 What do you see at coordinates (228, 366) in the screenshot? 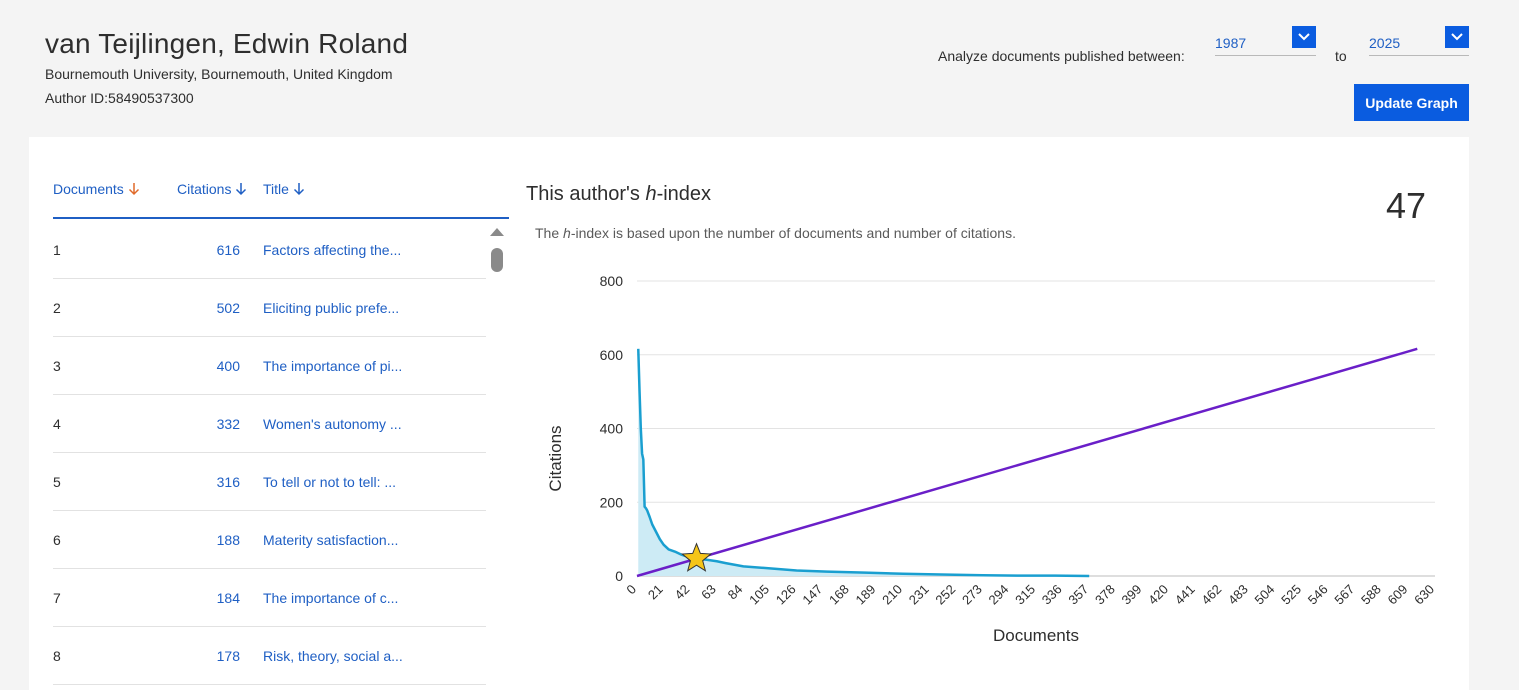
I see `row-citations-link: 400` at bounding box center [228, 366].